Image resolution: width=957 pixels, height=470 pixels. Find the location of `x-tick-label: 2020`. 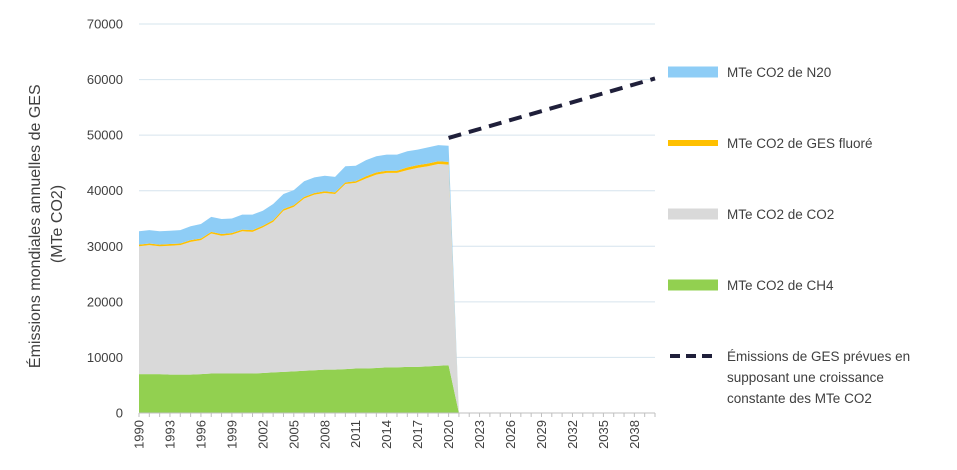

x-tick-label: 2020 is located at coordinates (448, 434).